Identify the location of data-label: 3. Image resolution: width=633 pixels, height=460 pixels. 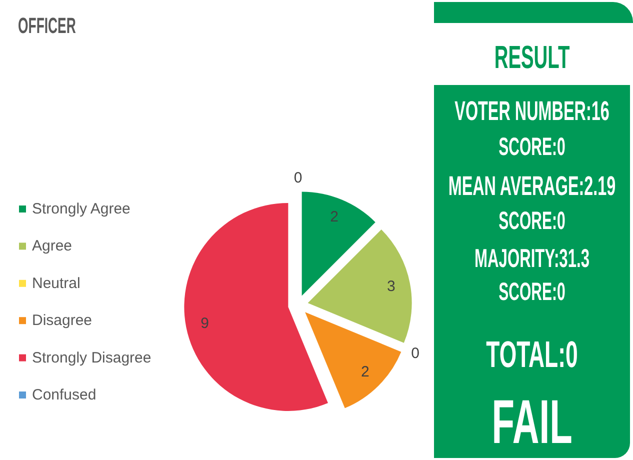
(391, 286).